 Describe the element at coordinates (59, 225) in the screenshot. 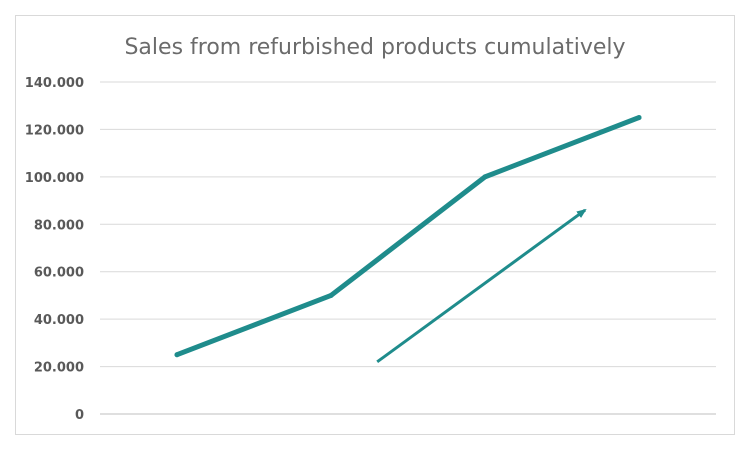

I see `y-tick-label: 80.000` at that location.